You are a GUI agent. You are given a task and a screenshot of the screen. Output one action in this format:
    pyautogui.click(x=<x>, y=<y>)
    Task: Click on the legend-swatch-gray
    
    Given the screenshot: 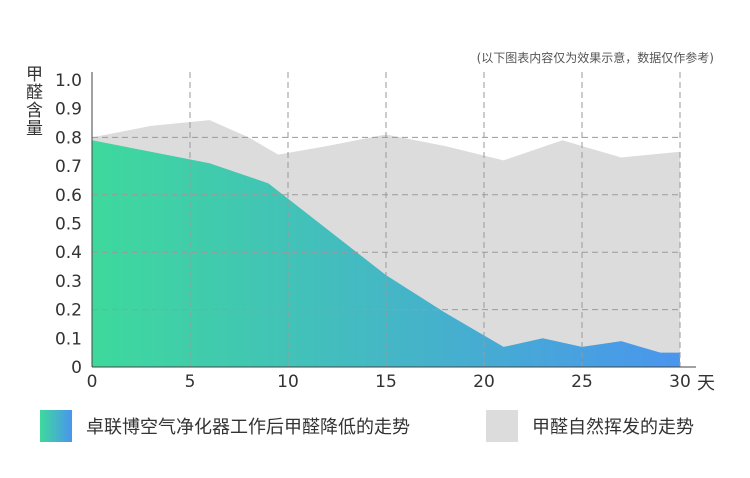 What is the action you would take?
    pyautogui.click(x=502, y=426)
    